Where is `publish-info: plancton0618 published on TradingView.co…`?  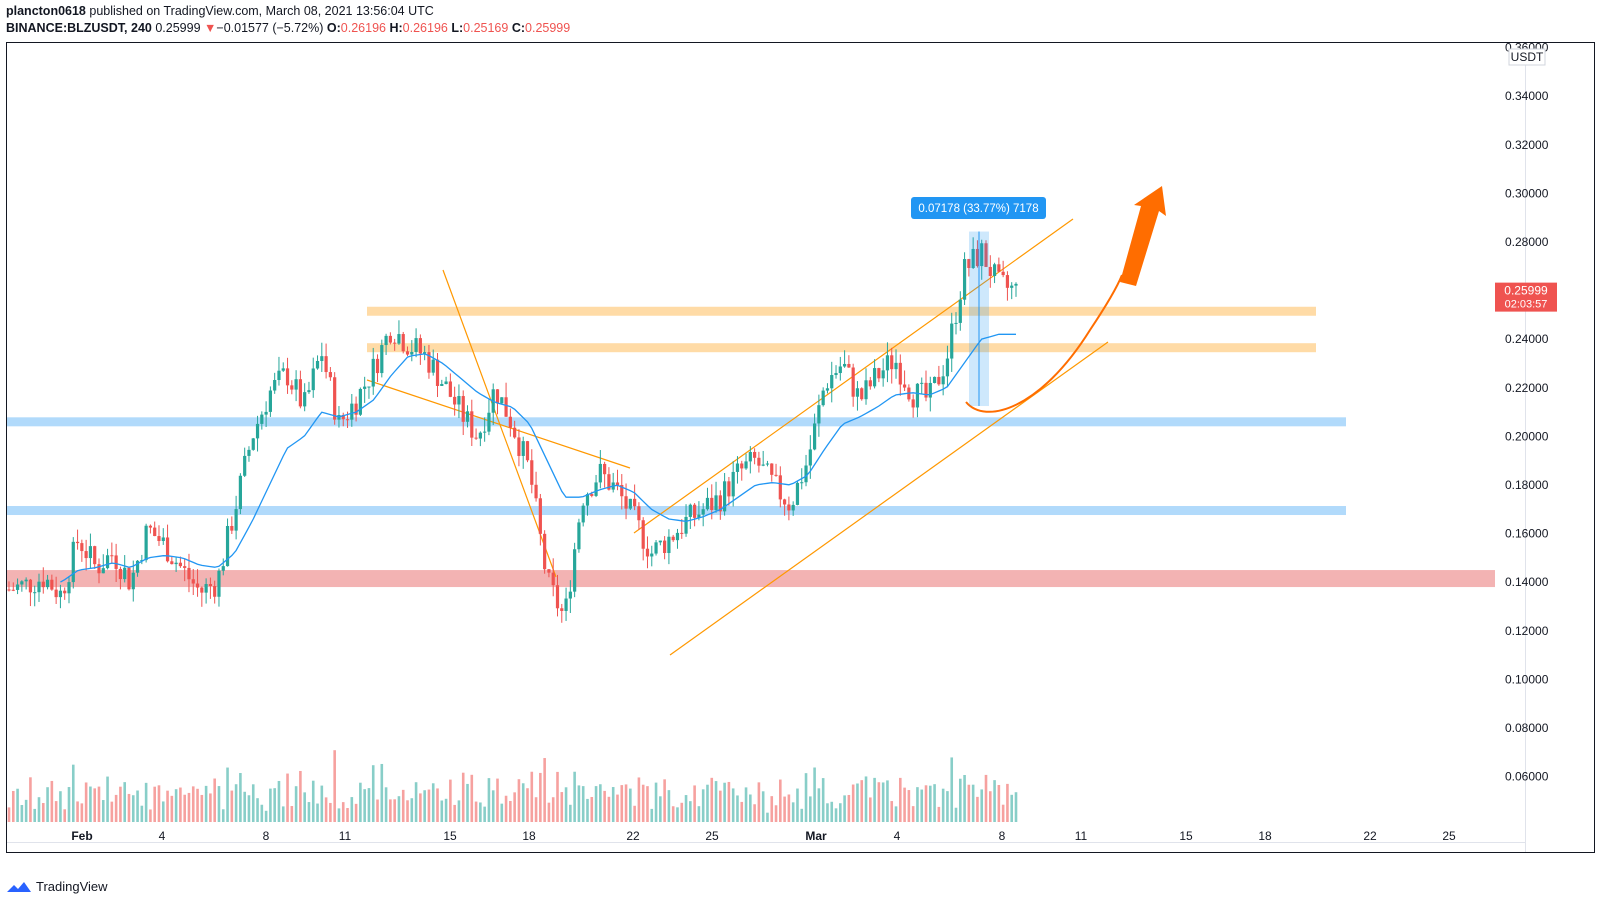
publish-info: plancton0618 published on TradingView.co… is located at coordinates (220, 11).